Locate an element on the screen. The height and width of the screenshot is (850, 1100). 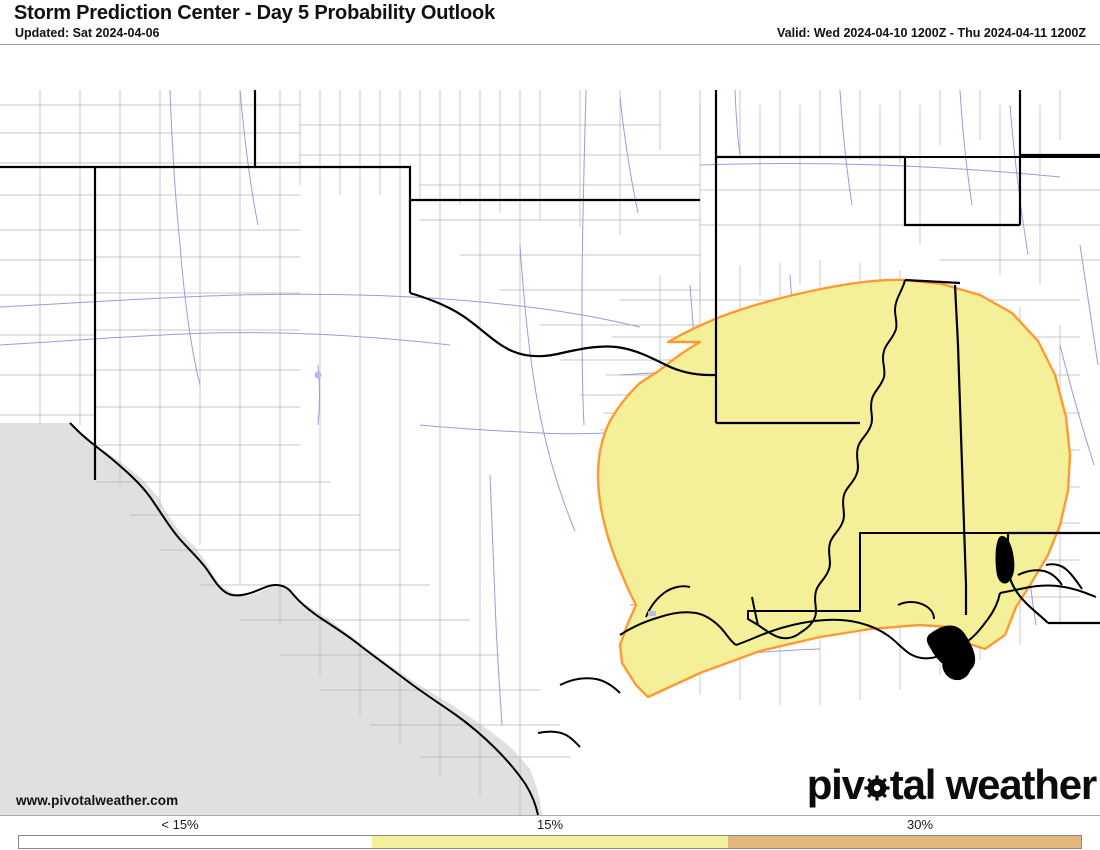
mexico-region is located at coordinates (30, 619).